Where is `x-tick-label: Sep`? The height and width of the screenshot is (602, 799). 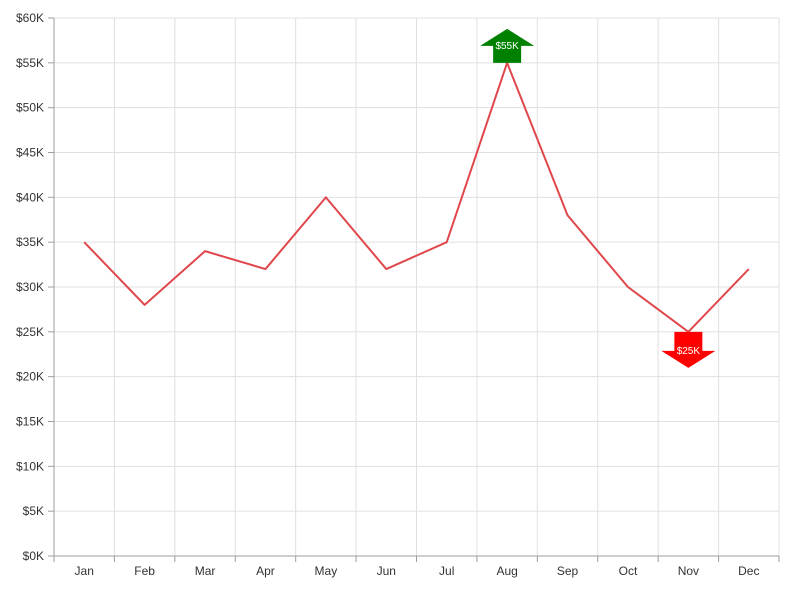 x-tick-label: Sep is located at coordinates (568, 571).